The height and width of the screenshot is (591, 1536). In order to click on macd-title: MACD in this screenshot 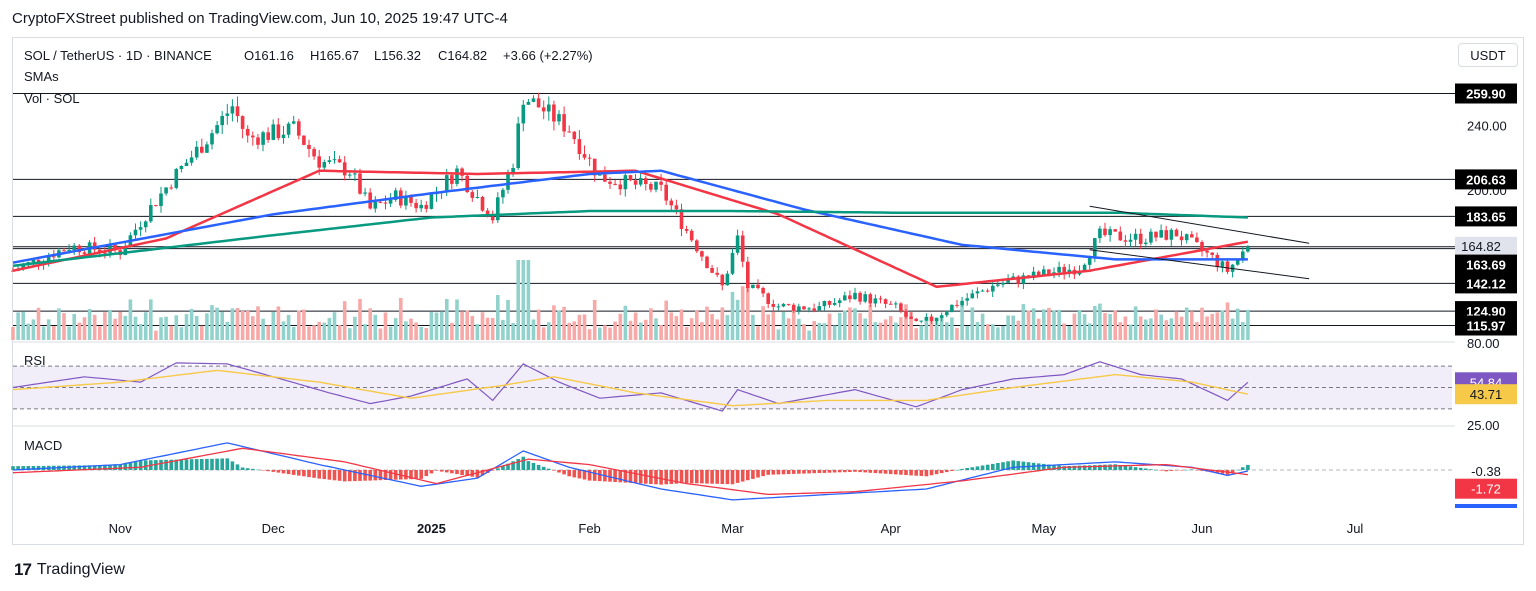, I will do `click(43, 445)`.